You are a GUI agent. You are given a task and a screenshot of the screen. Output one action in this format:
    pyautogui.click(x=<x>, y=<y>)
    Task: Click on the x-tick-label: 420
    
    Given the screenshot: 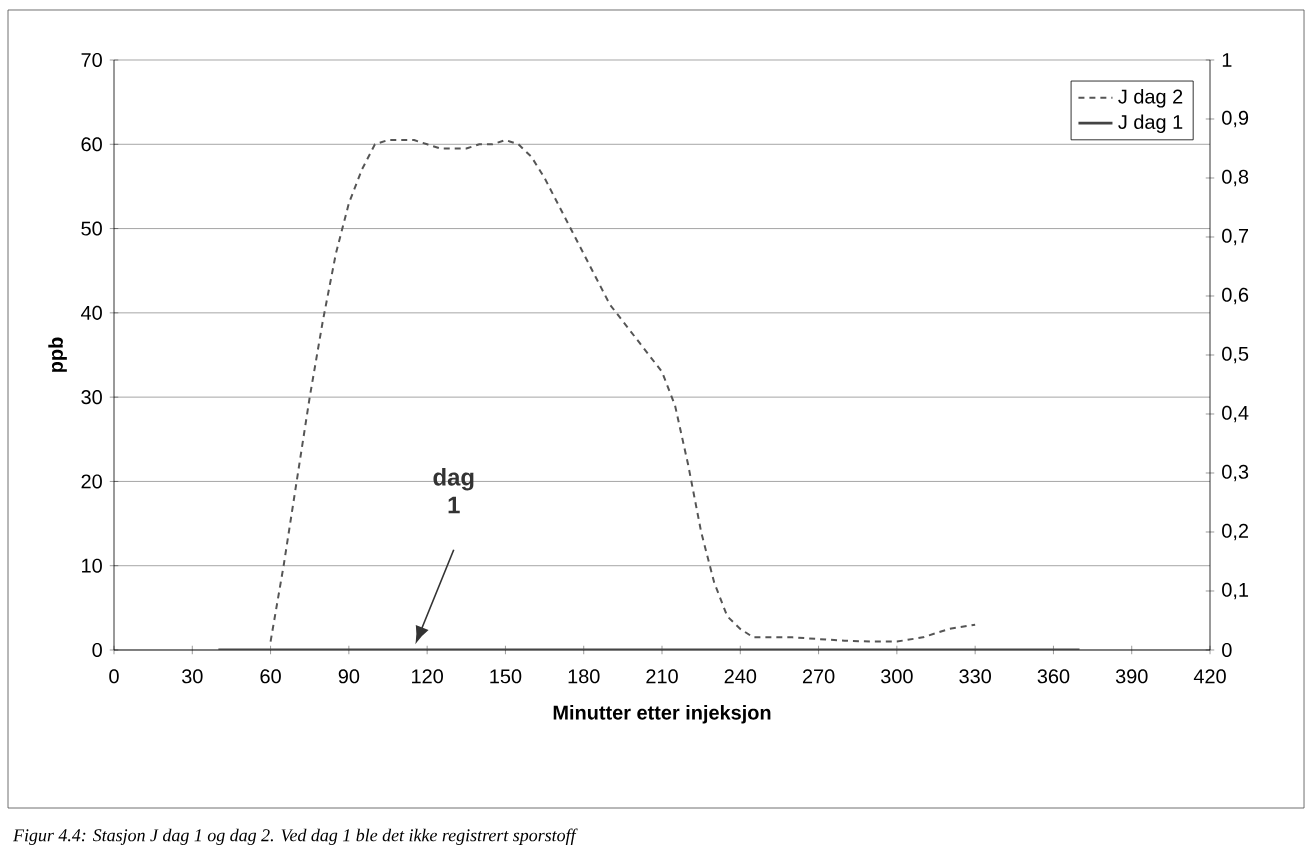 What is the action you would take?
    pyautogui.click(x=1209, y=676)
    